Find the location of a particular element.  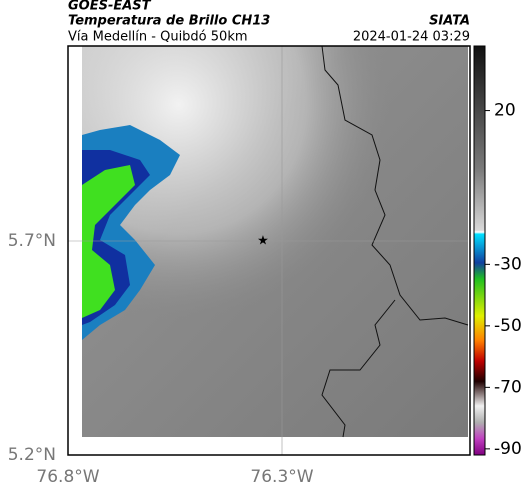

colorbar-tick-label: 20 is located at coordinates (505, 111).